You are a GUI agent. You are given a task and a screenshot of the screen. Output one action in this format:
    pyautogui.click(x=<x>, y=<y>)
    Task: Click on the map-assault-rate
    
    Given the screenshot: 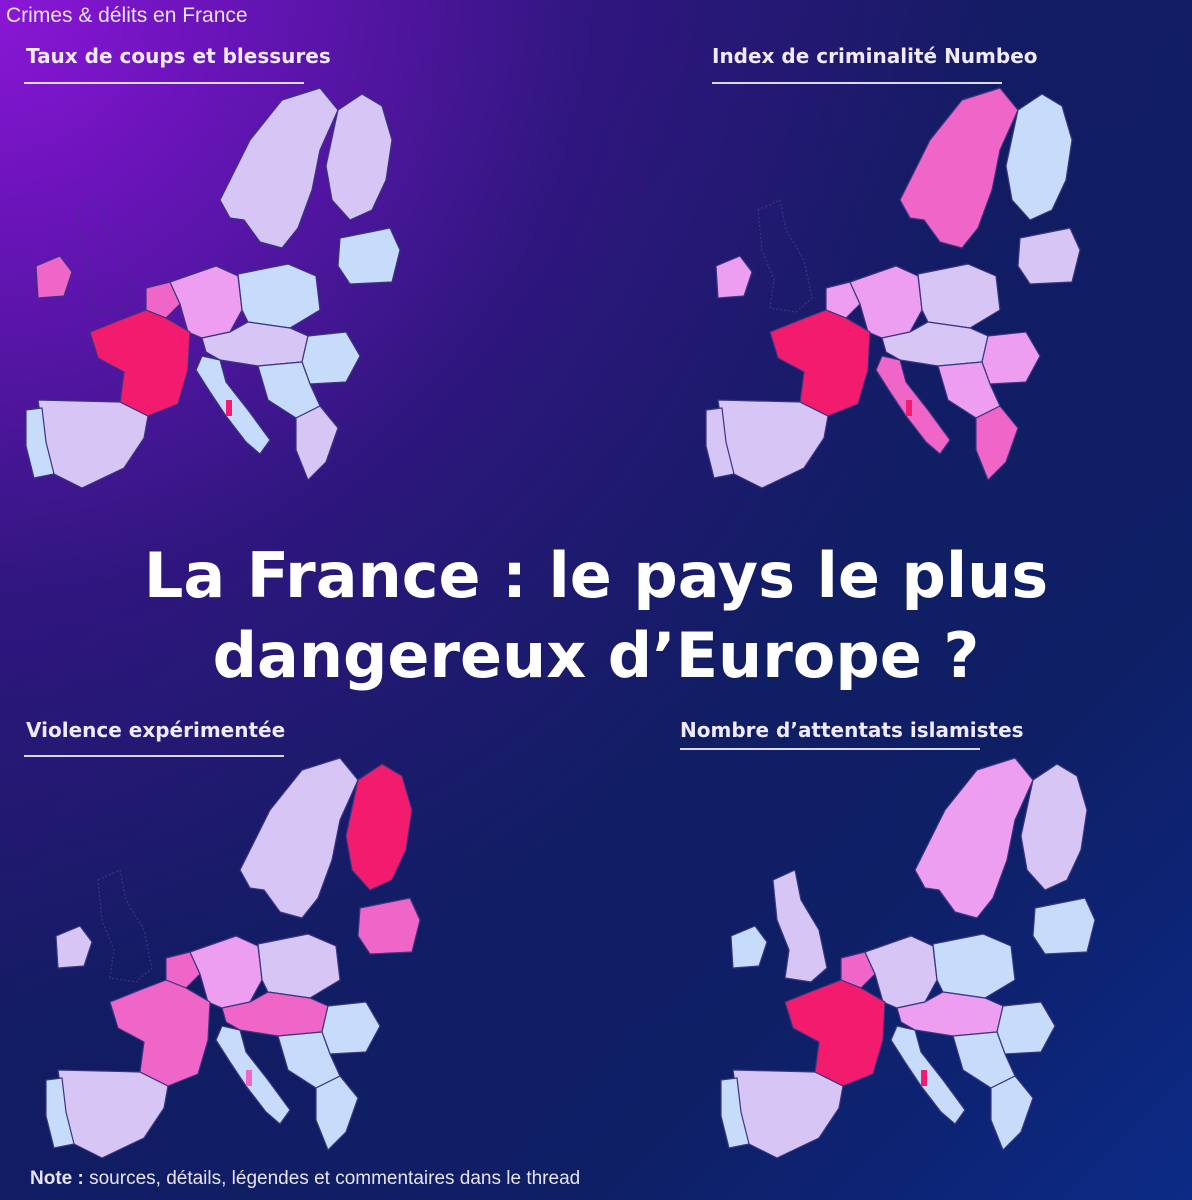 What is the action you would take?
    pyautogui.click(x=215, y=292)
    